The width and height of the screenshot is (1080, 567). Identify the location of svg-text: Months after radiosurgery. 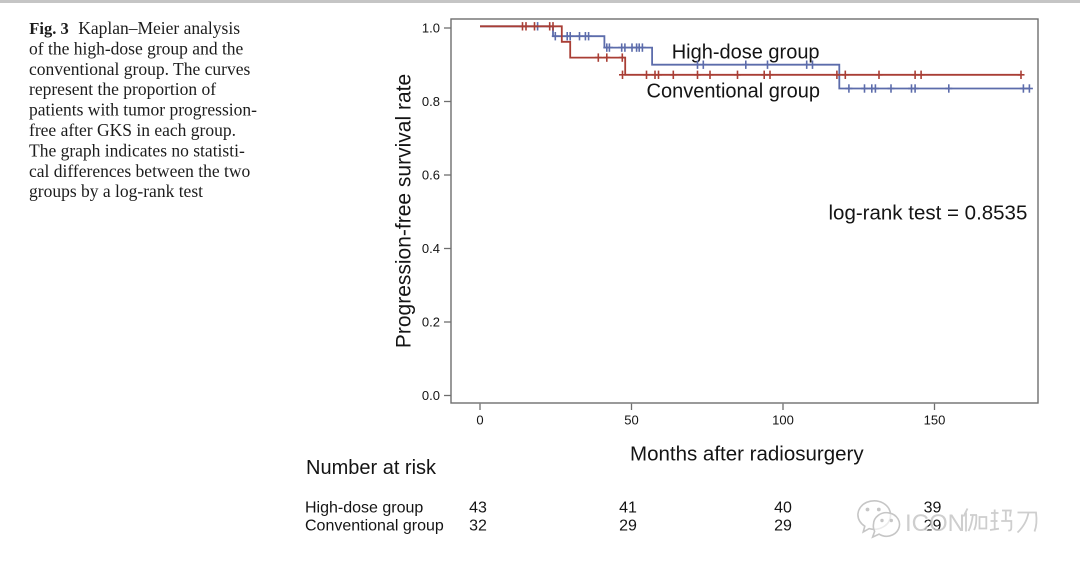
(747, 454).